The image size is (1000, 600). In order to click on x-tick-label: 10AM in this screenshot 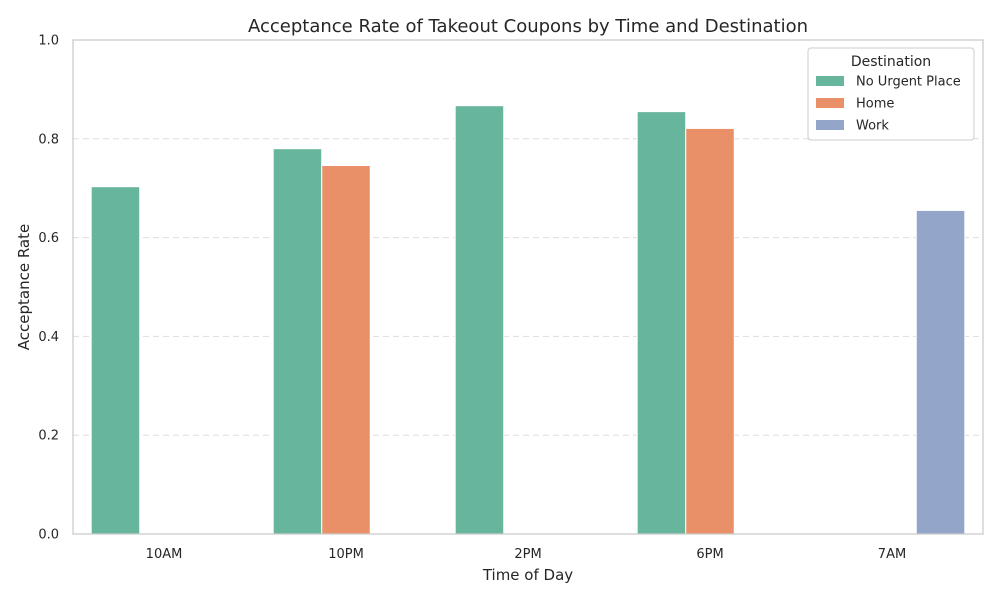, I will do `click(164, 554)`.